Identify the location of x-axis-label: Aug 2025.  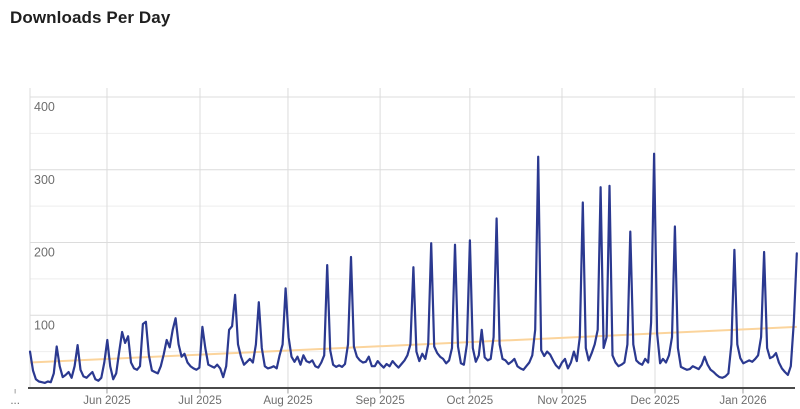
(287, 401).